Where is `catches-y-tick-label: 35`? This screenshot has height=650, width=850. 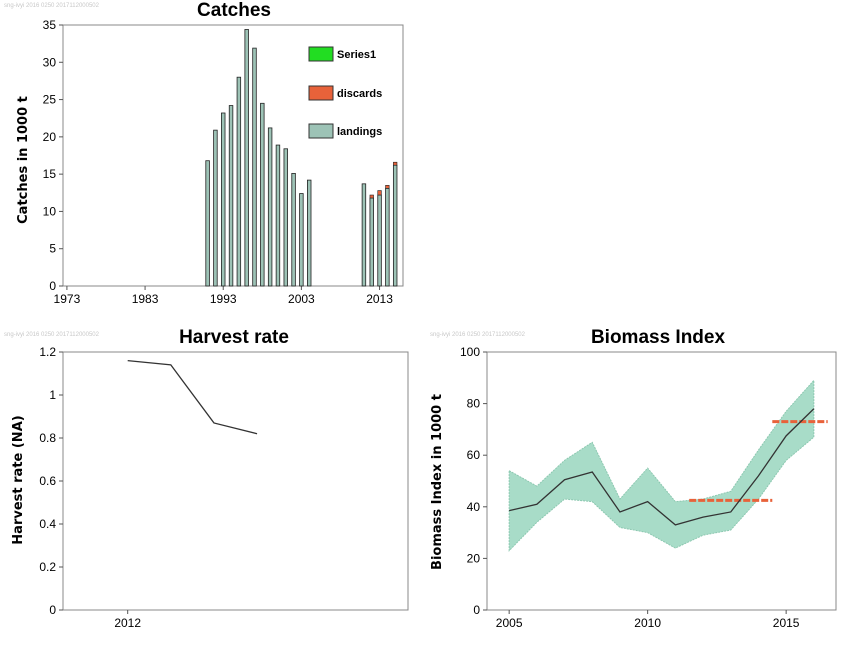 catches-y-tick-label: 35 is located at coordinates (50, 25).